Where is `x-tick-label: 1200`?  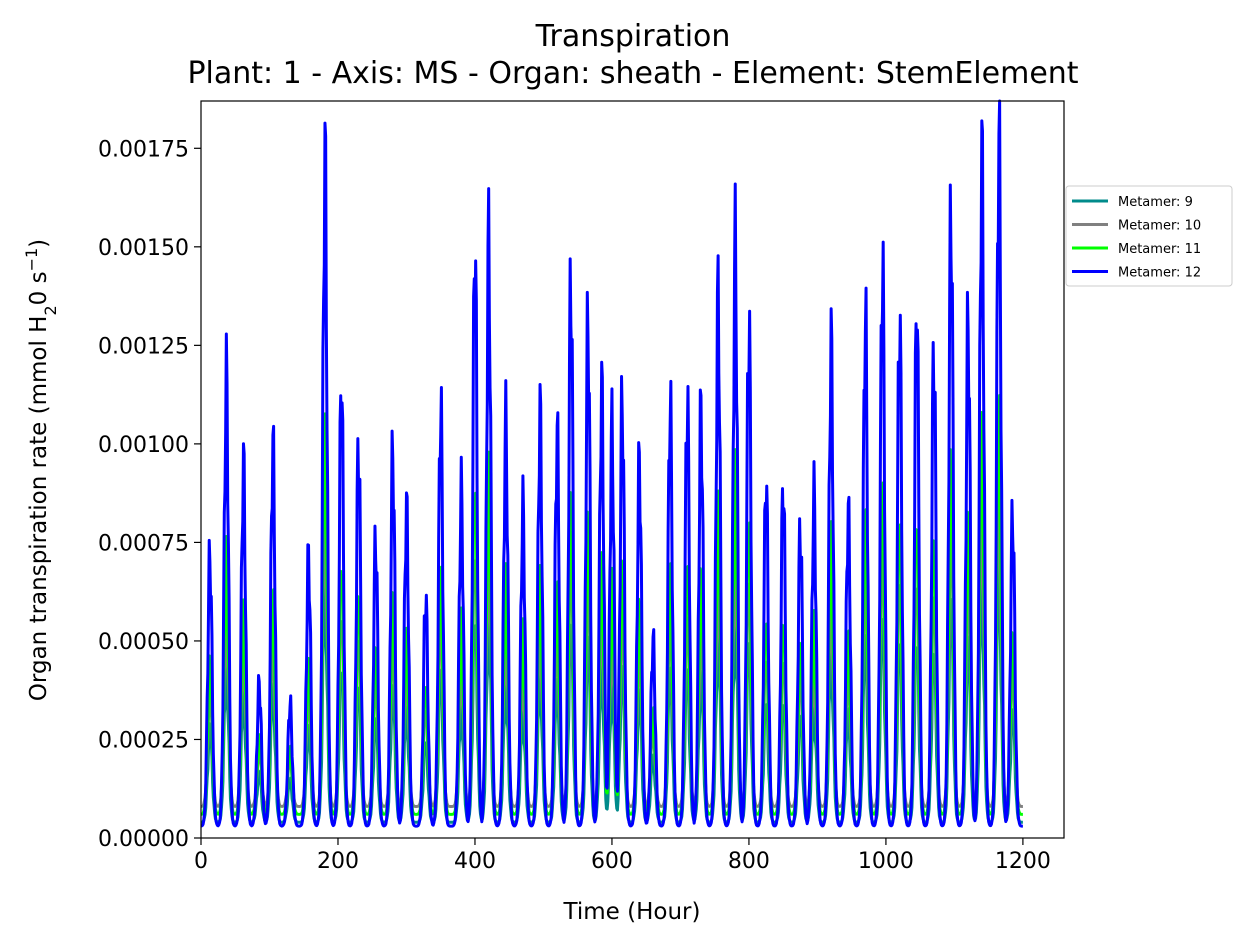 x-tick-label: 1200 is located at coordinates (1023, 861).